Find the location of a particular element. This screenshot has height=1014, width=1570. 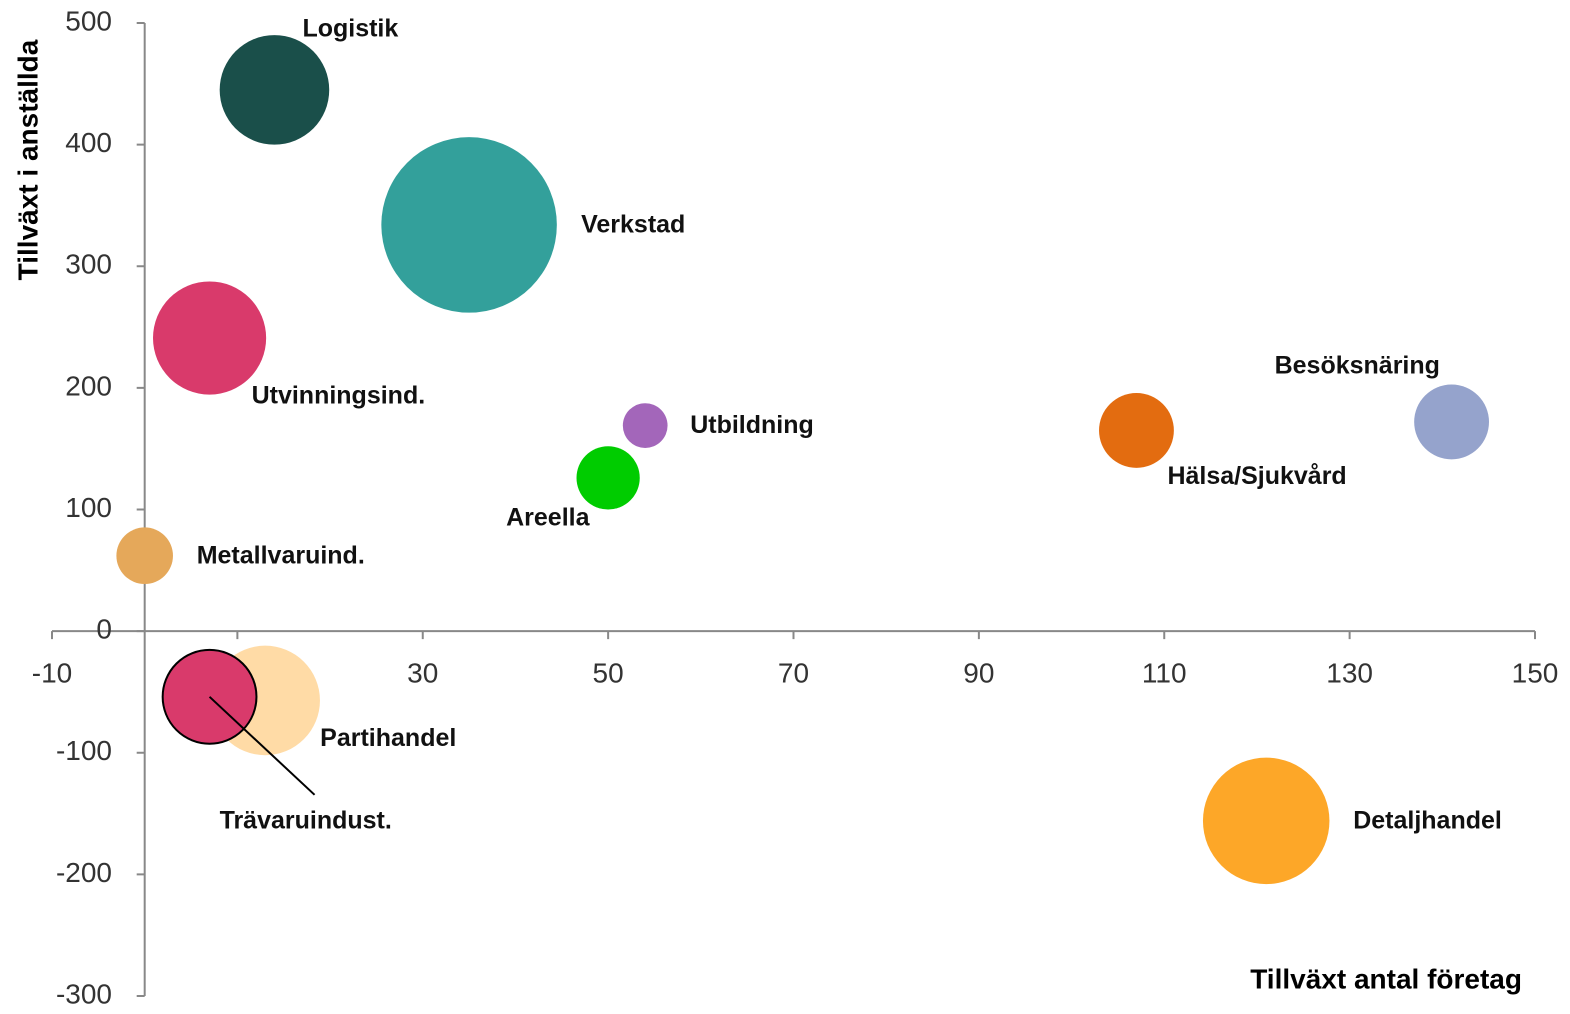

x-axis-title: Tillväxt antal företag is located at coordinates (1386, 978).